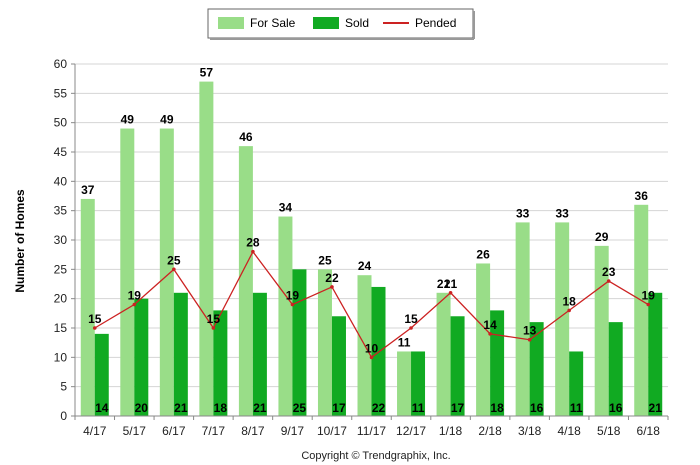  I want to click on pended-value-label: 21, so click(451, 284).